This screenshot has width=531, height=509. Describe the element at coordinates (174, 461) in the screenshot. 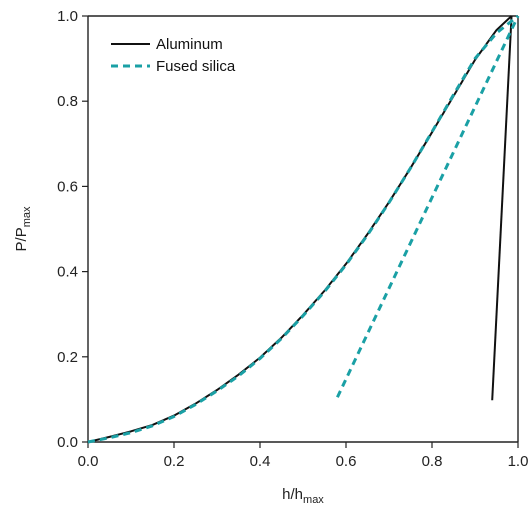

I see `x-tick-label: 0.2` at that location.